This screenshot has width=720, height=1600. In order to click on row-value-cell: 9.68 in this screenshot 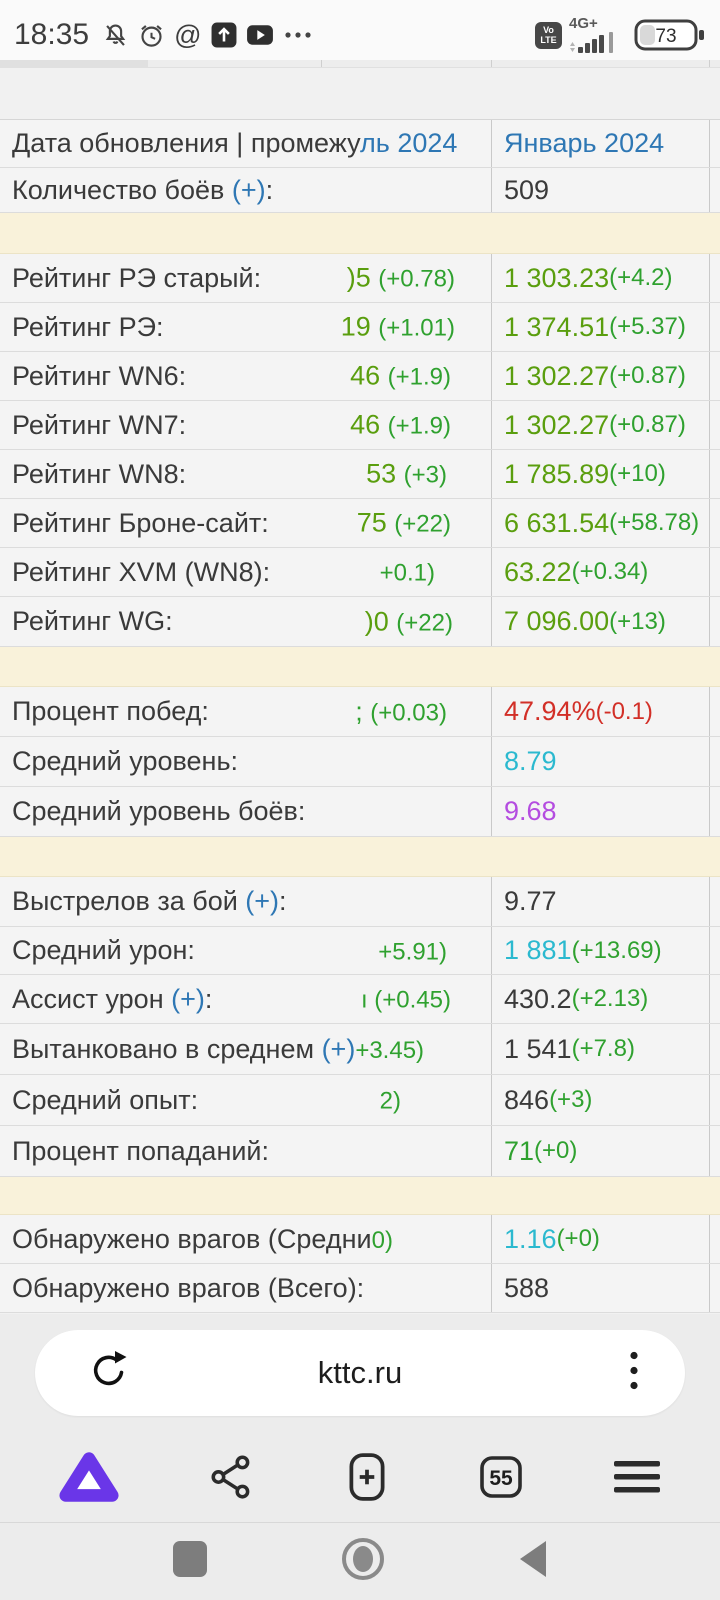, I will do `click(601, 811)`.